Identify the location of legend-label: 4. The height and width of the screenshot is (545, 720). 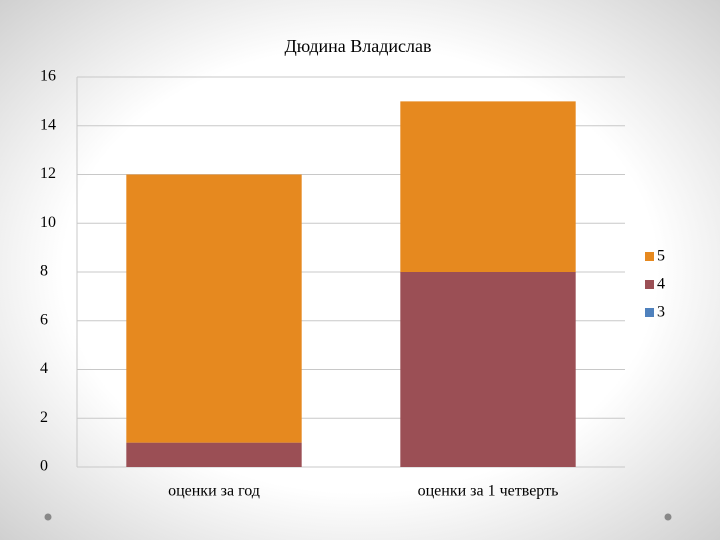
(661, 284).